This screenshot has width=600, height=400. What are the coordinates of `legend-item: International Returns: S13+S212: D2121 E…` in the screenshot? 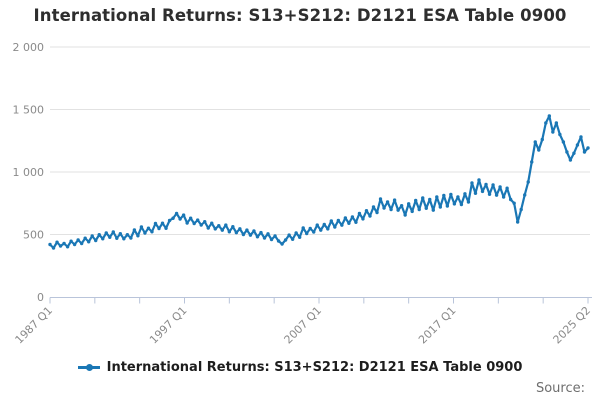 It's located at (300, 367).